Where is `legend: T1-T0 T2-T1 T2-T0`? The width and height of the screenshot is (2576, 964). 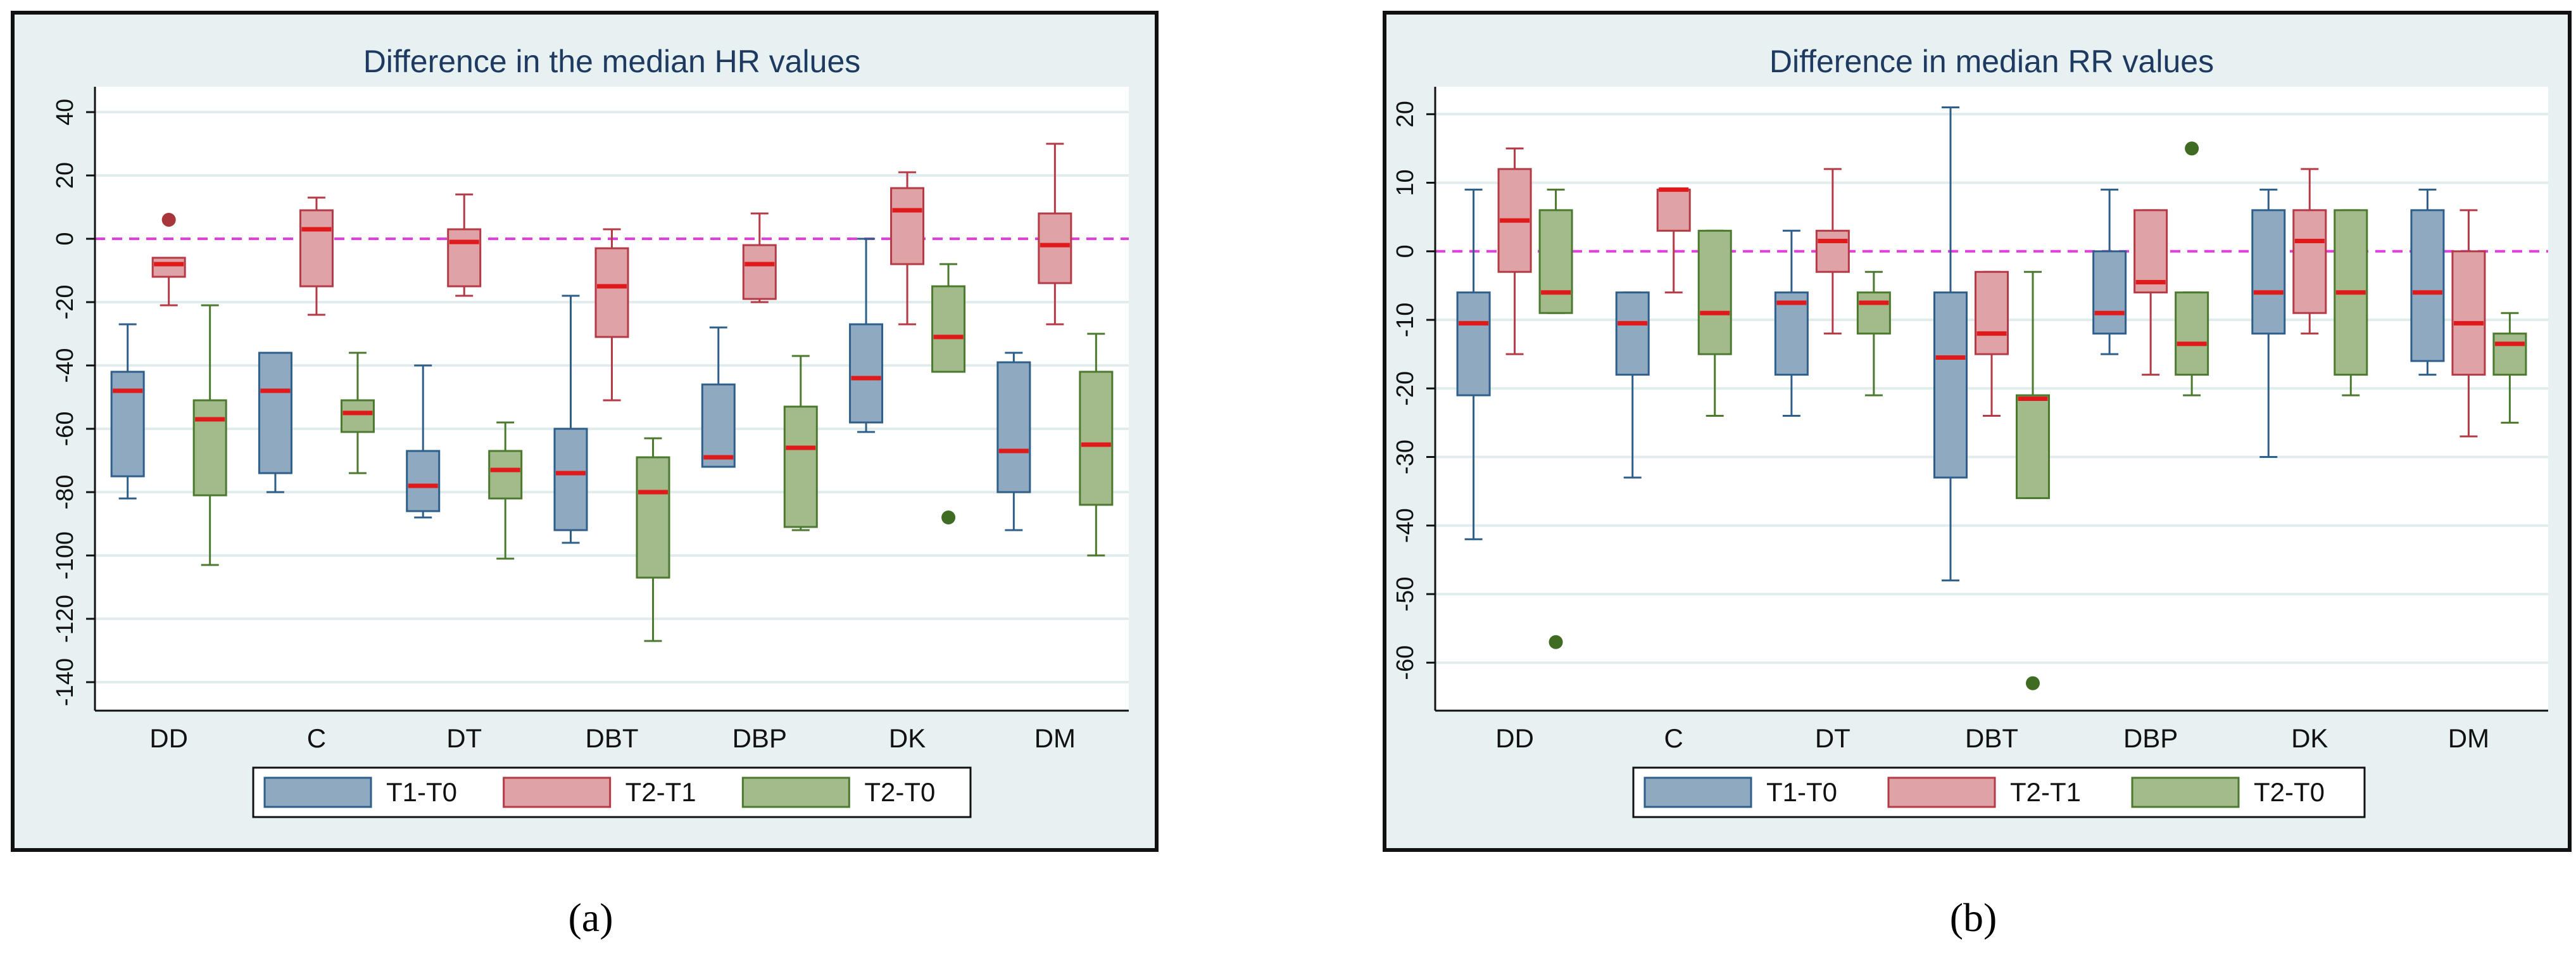
legend: T1-T0 T2-T1 T2-T0 is located at coordinates (1999, 792).